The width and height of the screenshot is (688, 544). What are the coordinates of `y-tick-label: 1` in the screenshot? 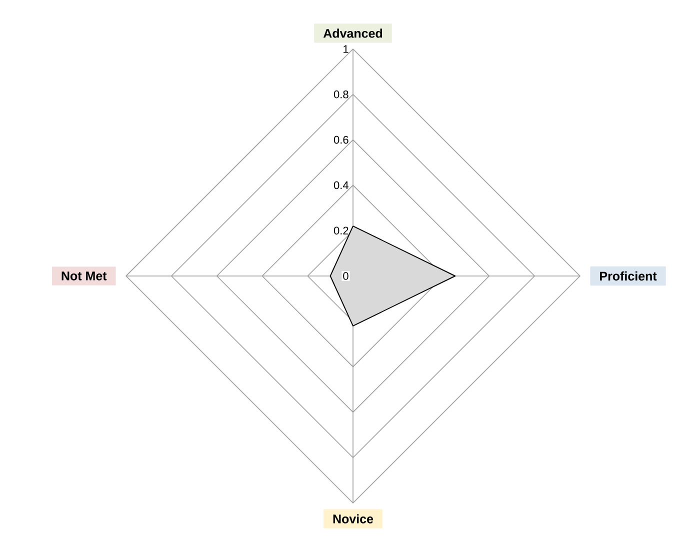 It's located at (346, 49).